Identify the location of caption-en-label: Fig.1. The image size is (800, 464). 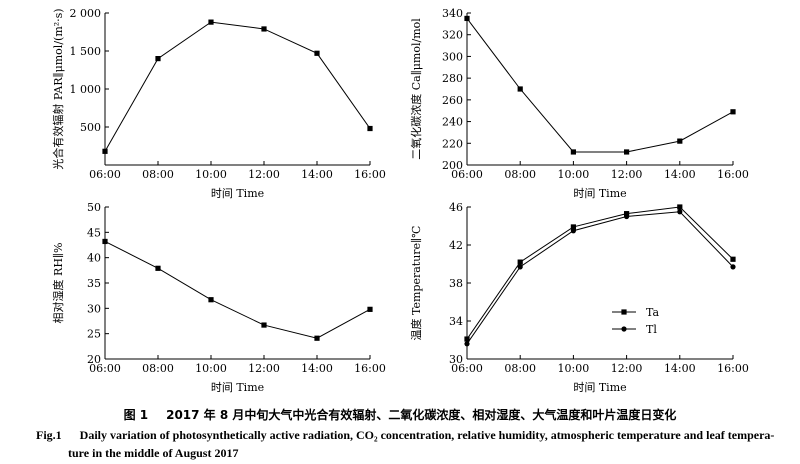
(49, 435).